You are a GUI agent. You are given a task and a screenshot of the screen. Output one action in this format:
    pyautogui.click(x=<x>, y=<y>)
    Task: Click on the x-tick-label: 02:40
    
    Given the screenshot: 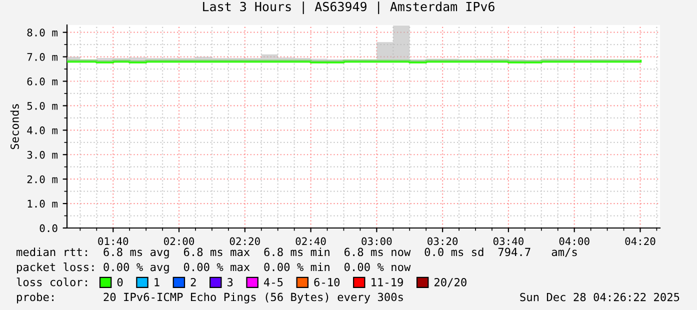 What is the action you would take?
    pyautogui.click(x=311, y=241)
    